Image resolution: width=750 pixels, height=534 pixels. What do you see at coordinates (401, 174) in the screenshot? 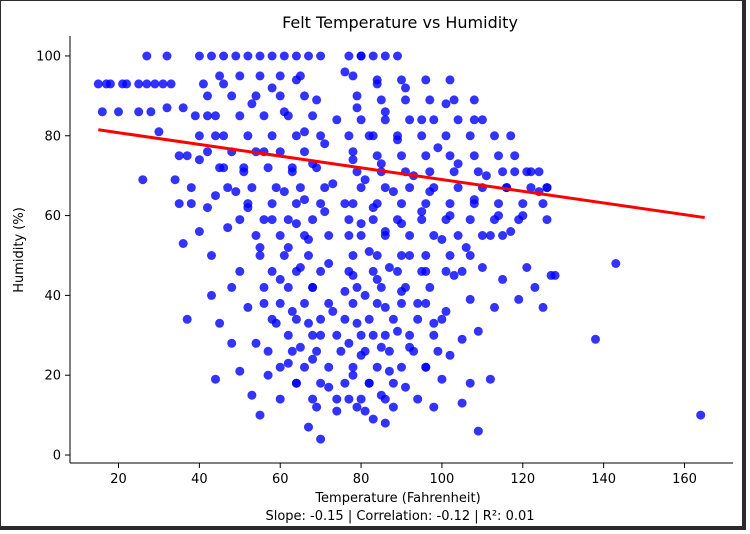
I see `trend-line-group` at bounding box center [401, 174].